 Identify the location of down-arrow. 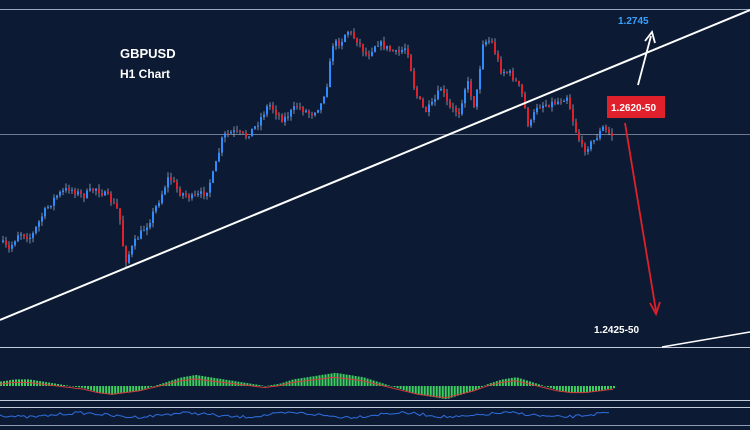
(642, 219).